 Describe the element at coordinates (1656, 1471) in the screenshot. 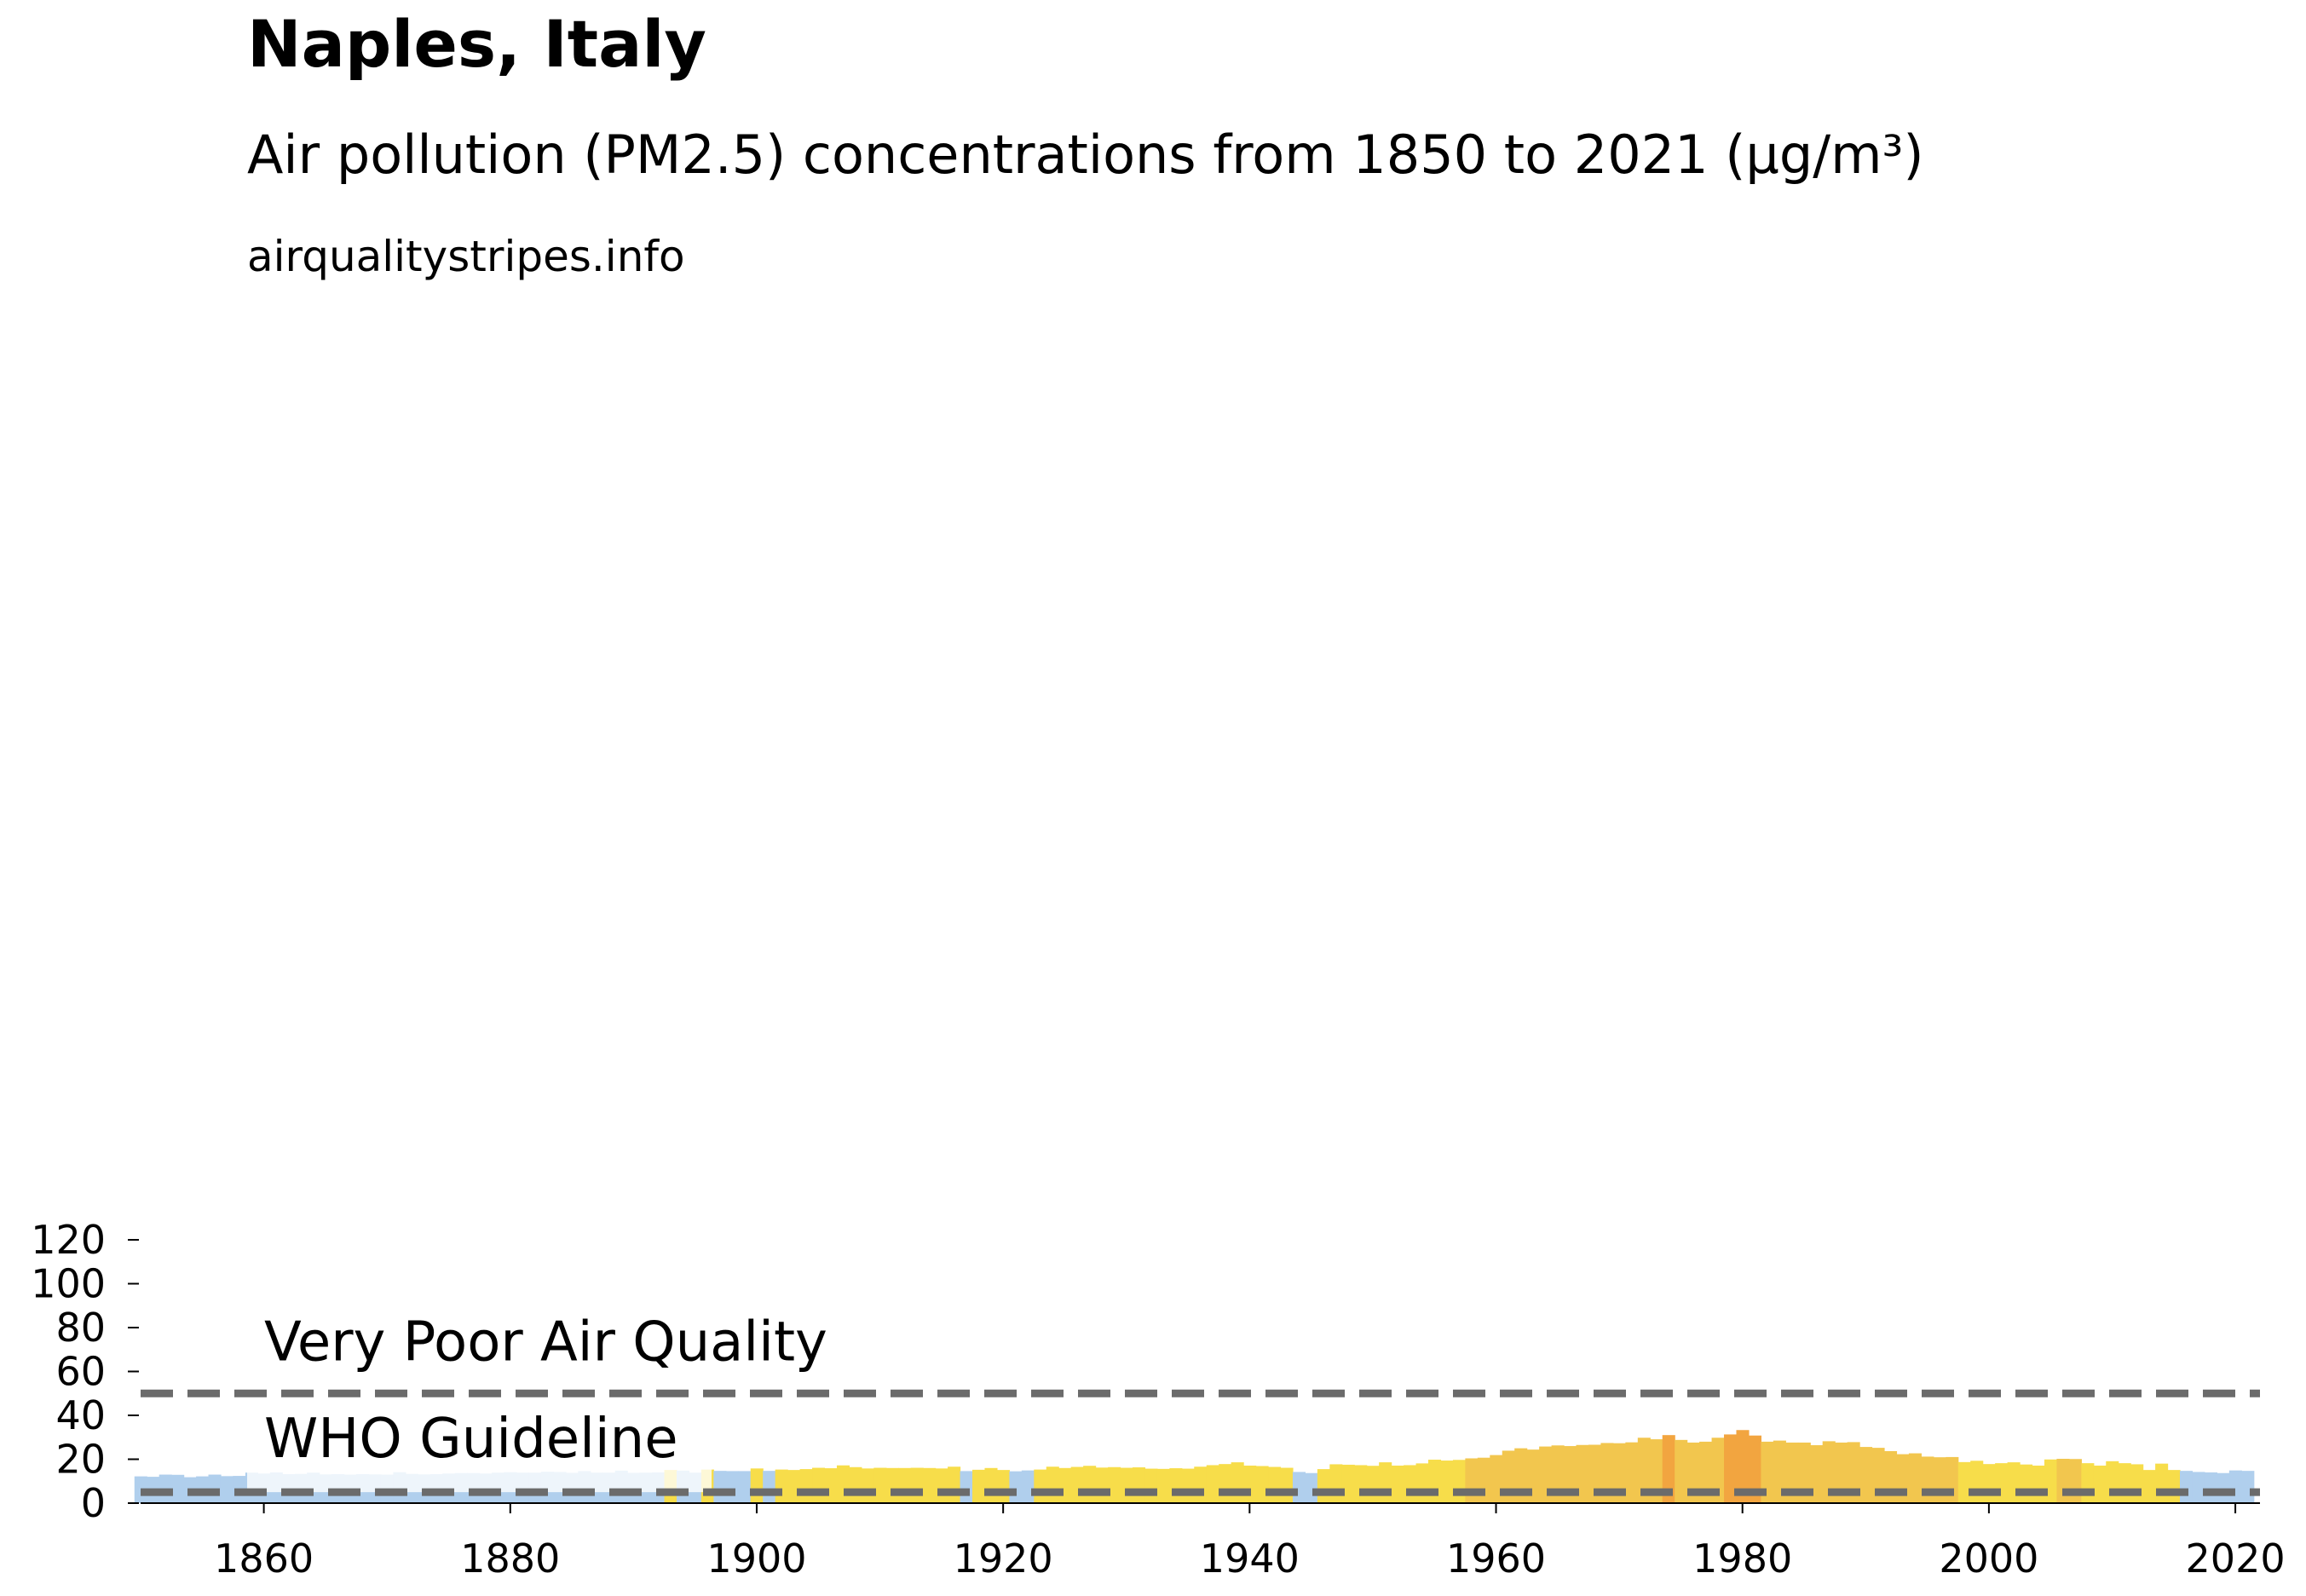

I see `bar-1973` at that location.